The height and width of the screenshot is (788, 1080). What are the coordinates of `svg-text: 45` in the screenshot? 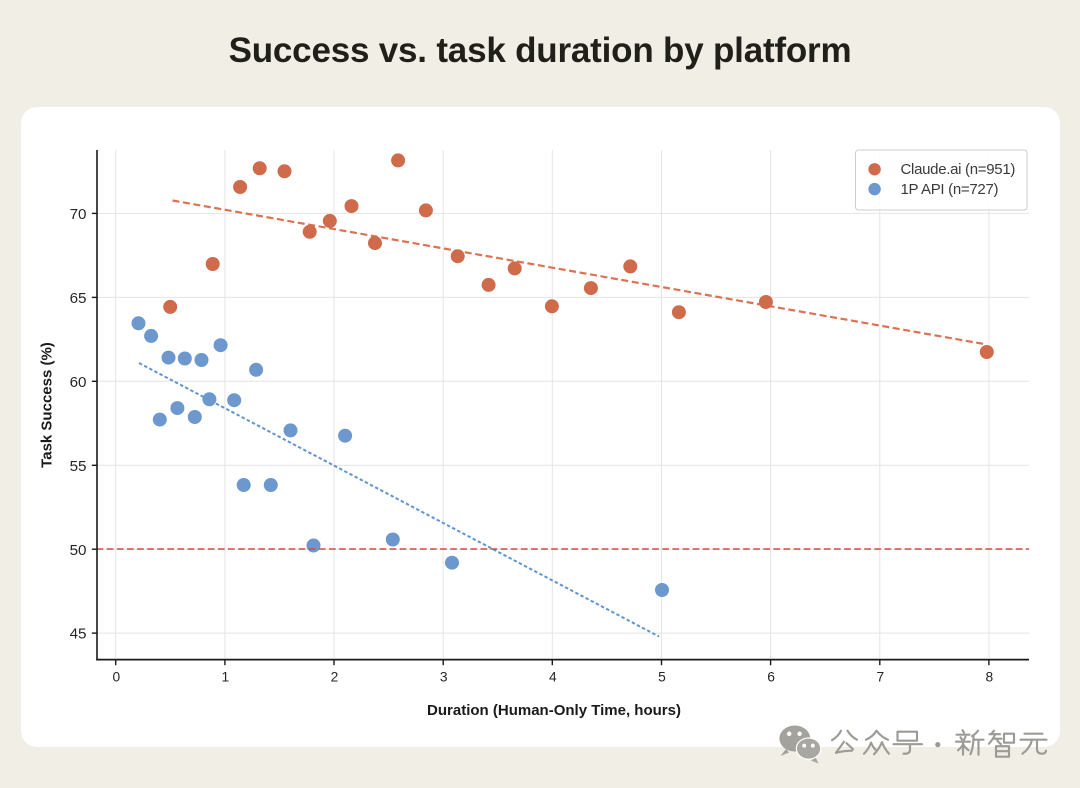 It's located at (78, 634).